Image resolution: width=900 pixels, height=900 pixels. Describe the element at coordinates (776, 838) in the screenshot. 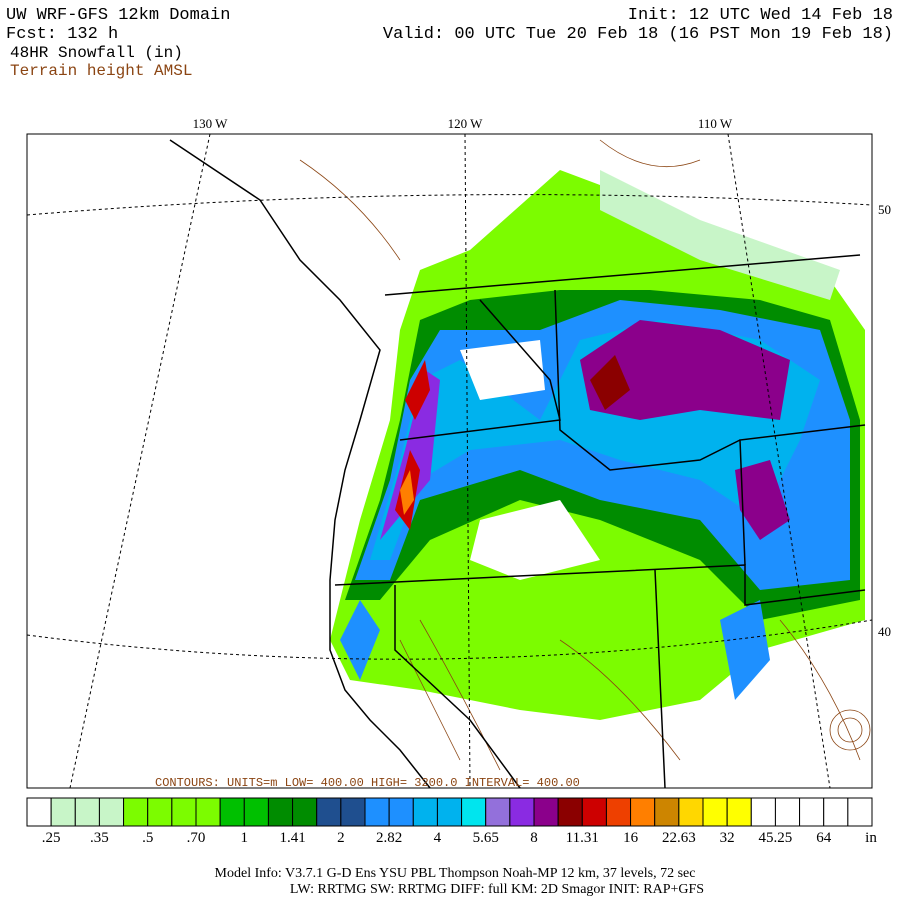

I see `colorbar-label: 45.25` at that location.